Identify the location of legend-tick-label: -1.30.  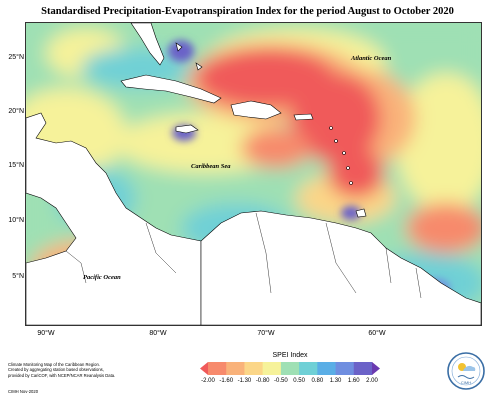
(244, 381).